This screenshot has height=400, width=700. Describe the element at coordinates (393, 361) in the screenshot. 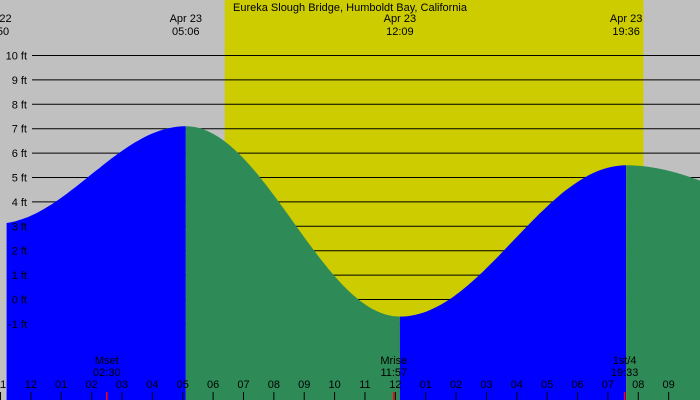

I see `event-name: Mrise` at that location.